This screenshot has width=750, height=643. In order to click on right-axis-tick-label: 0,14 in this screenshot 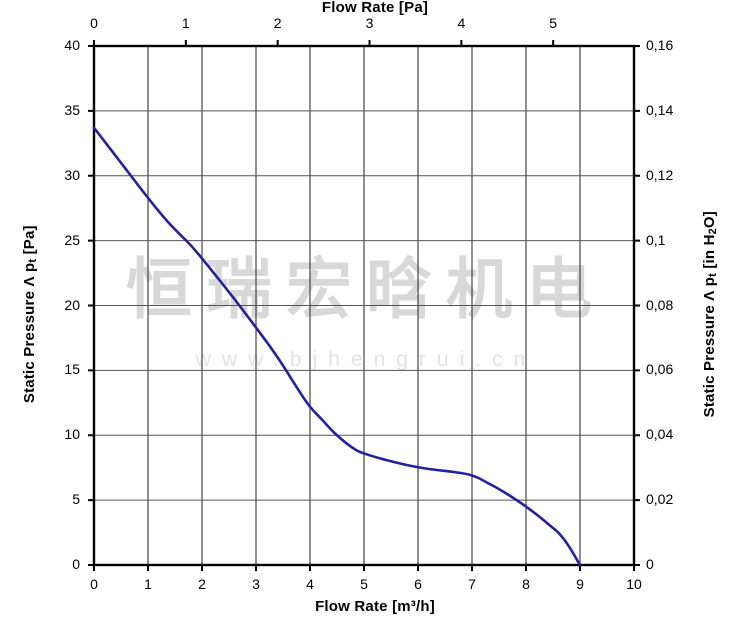, I will do `click(660, 109)`.